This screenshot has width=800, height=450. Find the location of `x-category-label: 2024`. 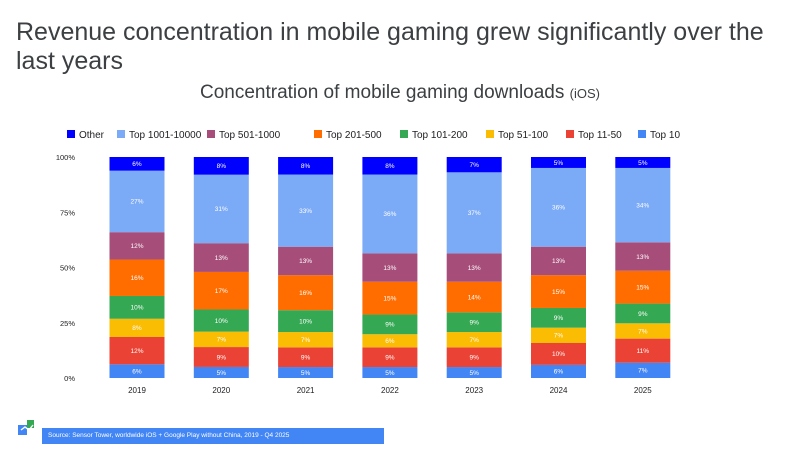

x-category-label: 2024 is located at coordinates (559, 390).